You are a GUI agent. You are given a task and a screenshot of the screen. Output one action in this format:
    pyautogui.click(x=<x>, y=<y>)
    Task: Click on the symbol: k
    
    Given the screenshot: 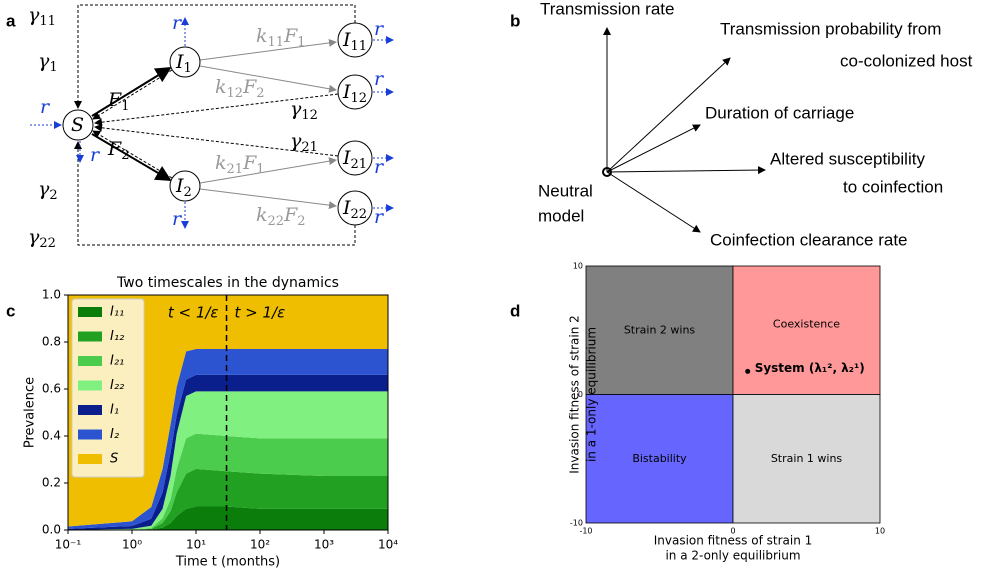 What is the action you would take?
    pyautogui.click(x=221, y=87)
    